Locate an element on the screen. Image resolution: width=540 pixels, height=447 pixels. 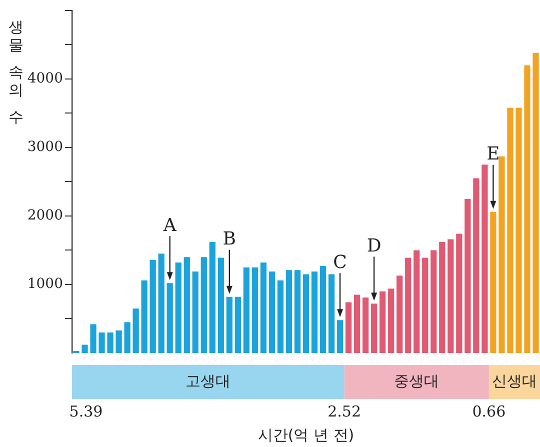
data-label: A is located at coordinates (170, 225).